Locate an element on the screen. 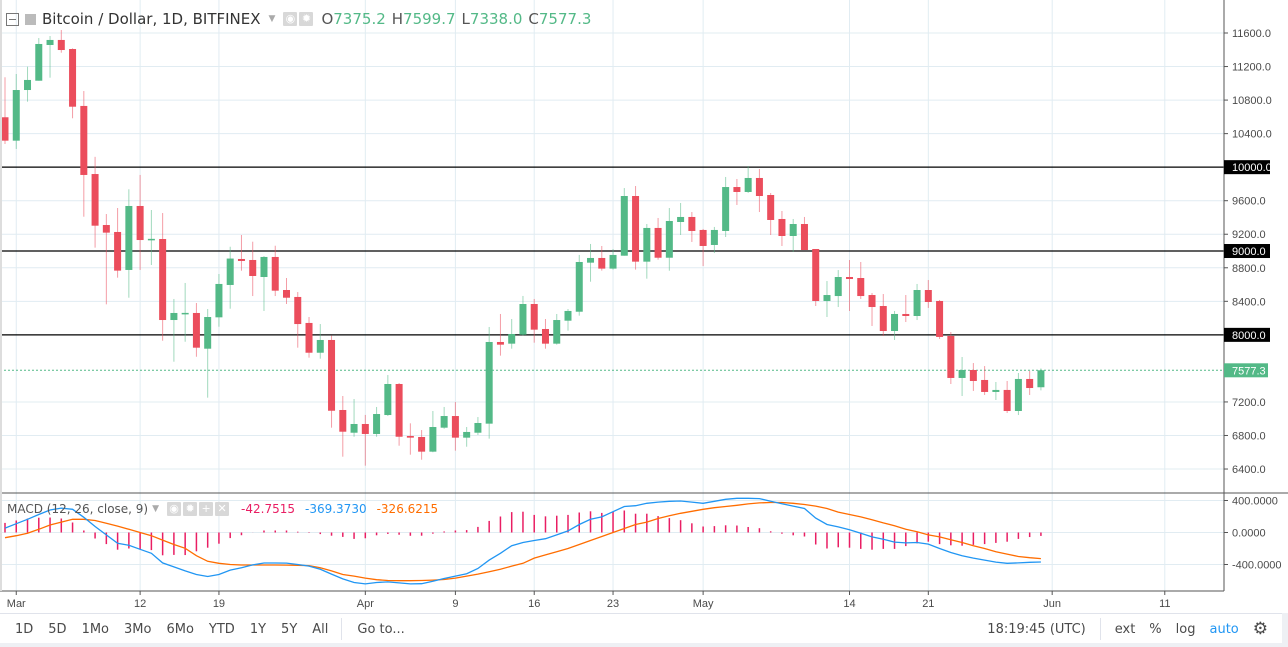 This screenshot has height=647, width=1288. time-tick-label: 12 is located at coordinates (140, 604).